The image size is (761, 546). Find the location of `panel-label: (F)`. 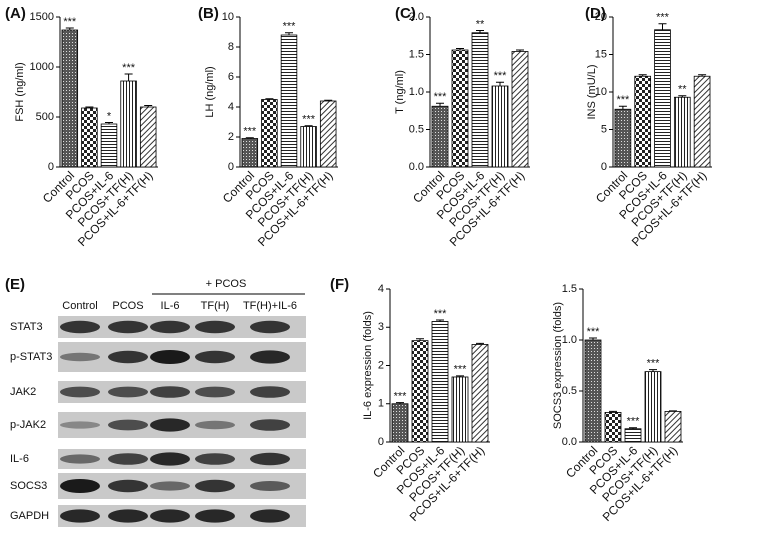

panel-label: (F) is located at coordinates (339, 284).